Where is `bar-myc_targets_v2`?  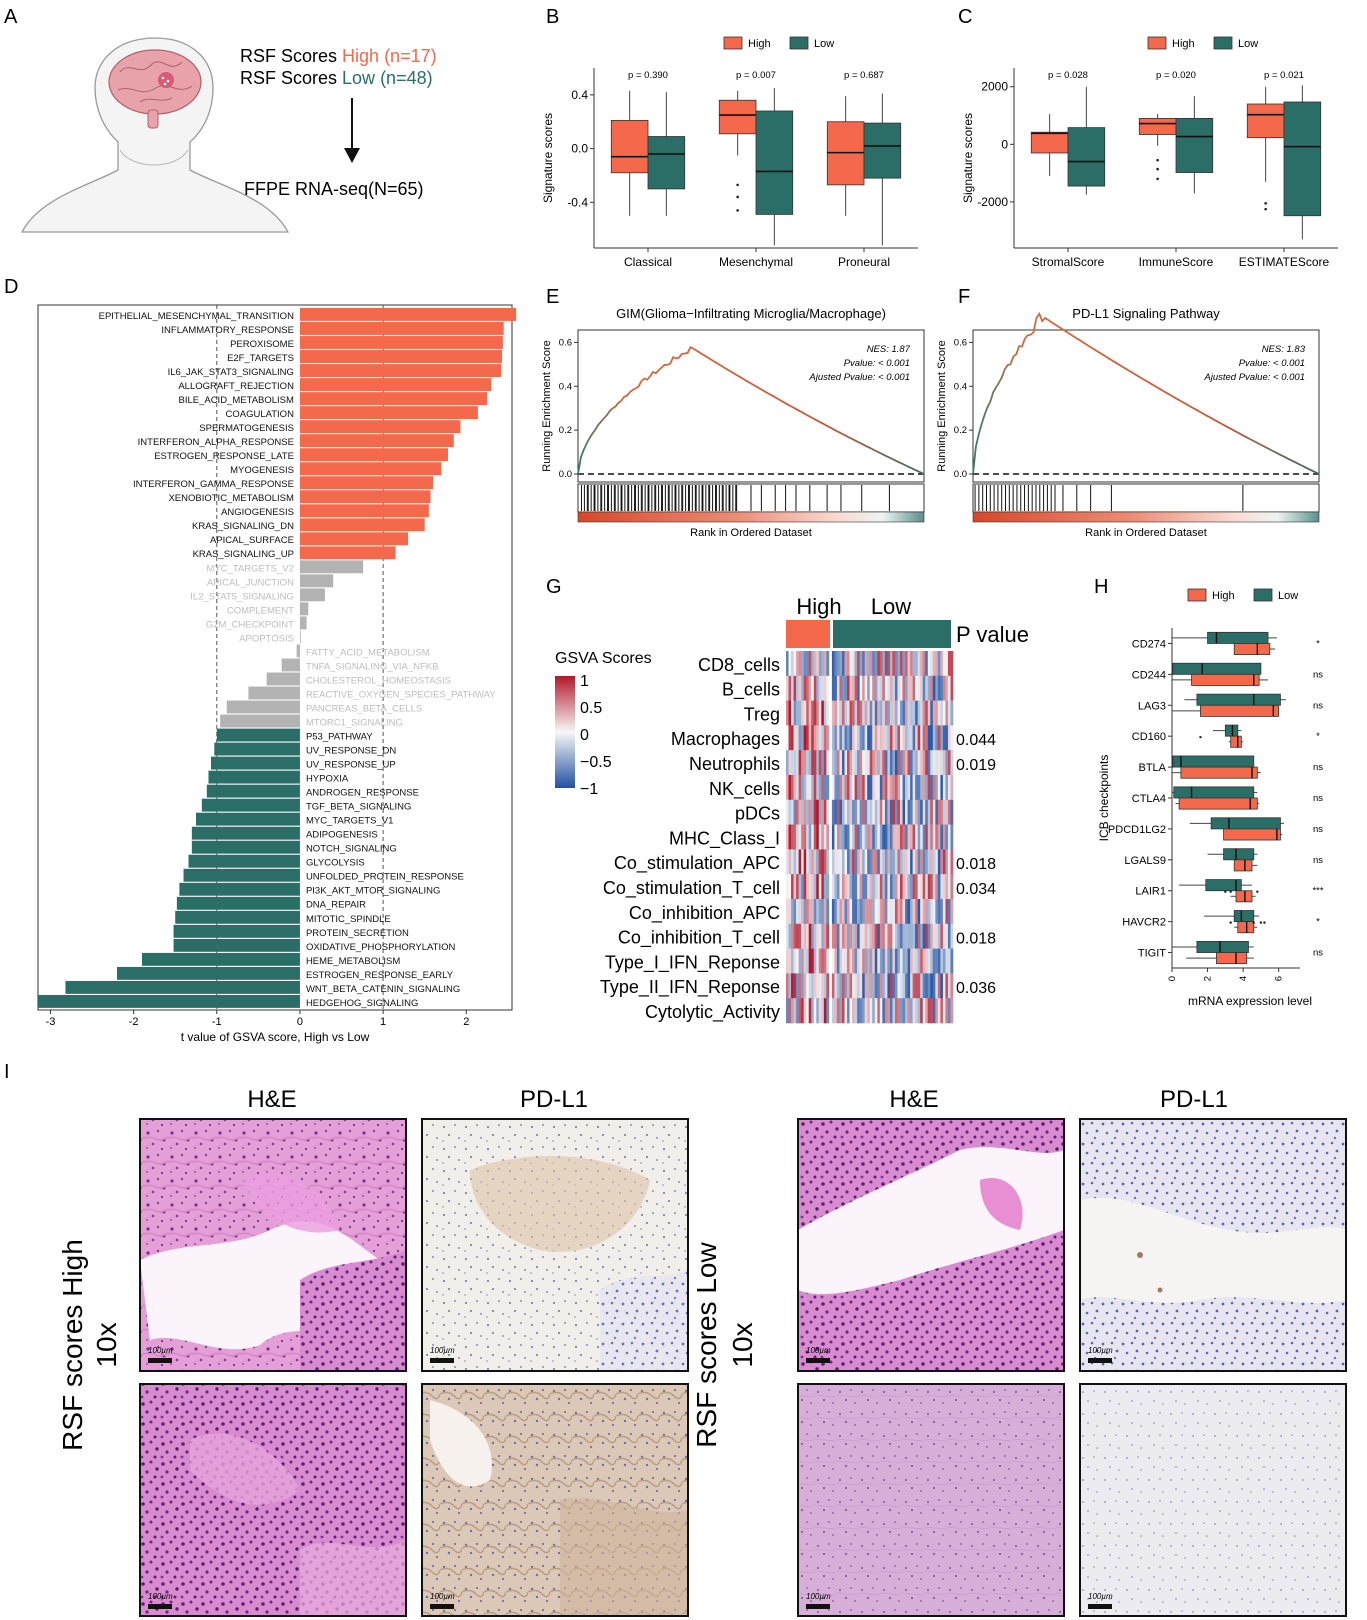
bar-myc_targets_v2 is located at coordinates (331, 567).